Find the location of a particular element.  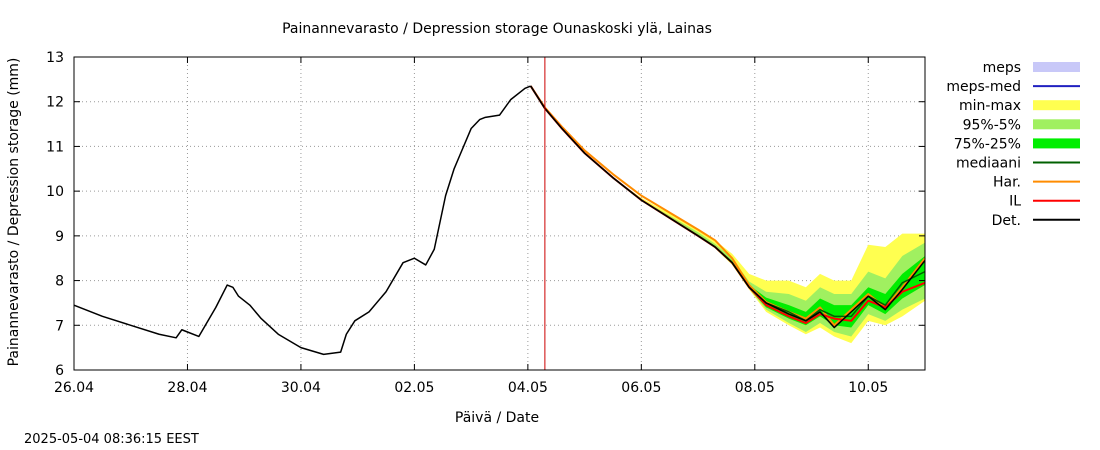

legend-label-meps: meps is located at coordinates (1002, 68).